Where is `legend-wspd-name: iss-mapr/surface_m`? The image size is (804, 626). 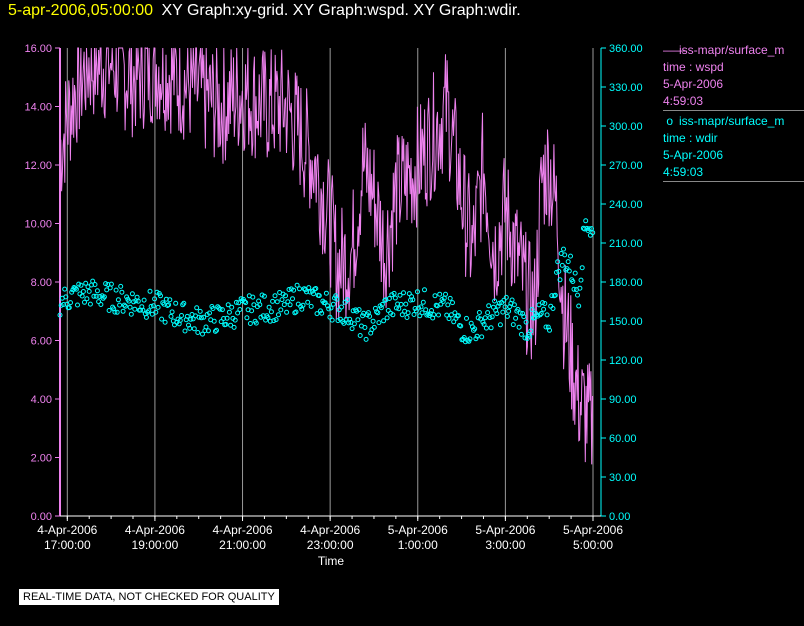 legend-wspd-name: iss-mapr/surface_m is located at coordinates (732, 50).